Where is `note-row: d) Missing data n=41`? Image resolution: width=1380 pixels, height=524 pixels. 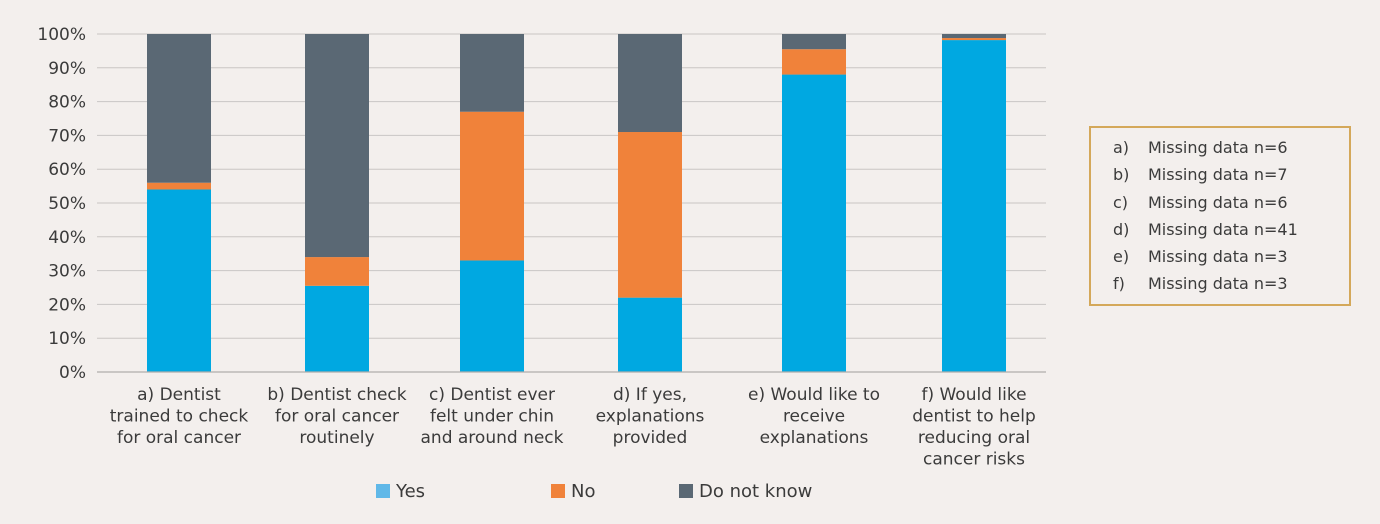
note-row: d) Missing data n=41 is located at coordinates (1231, 229).